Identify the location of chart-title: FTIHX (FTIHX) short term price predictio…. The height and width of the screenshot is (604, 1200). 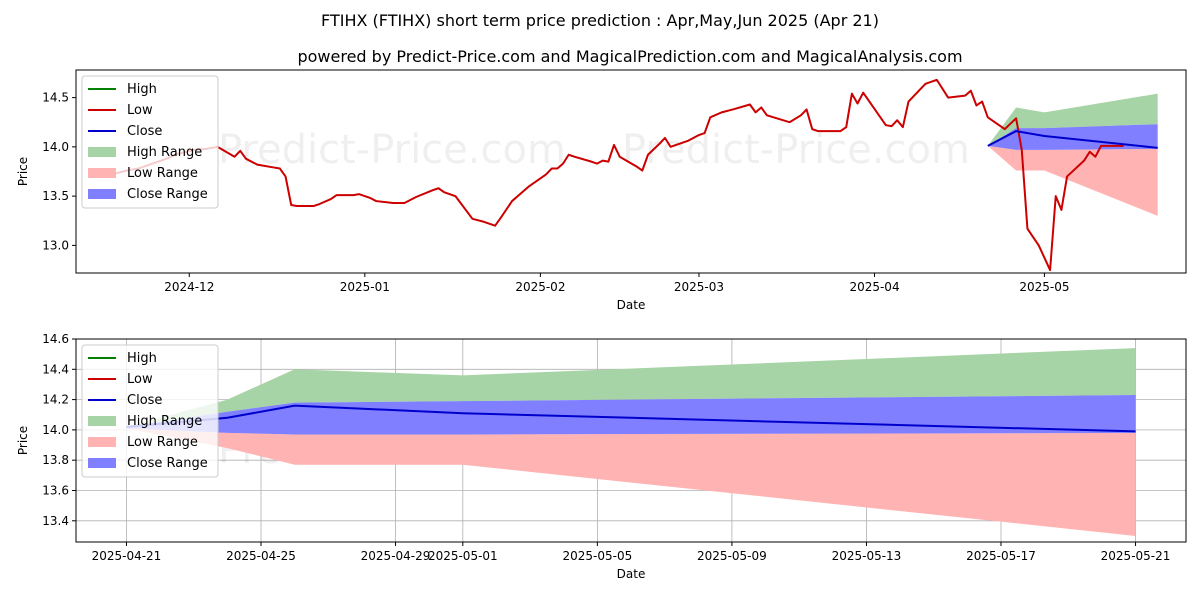
(600, 20).